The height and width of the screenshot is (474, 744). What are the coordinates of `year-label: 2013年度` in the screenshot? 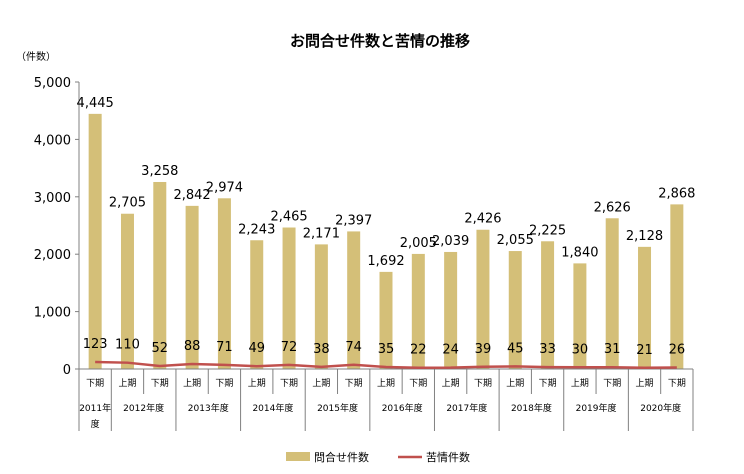 It's located at (208, 408).